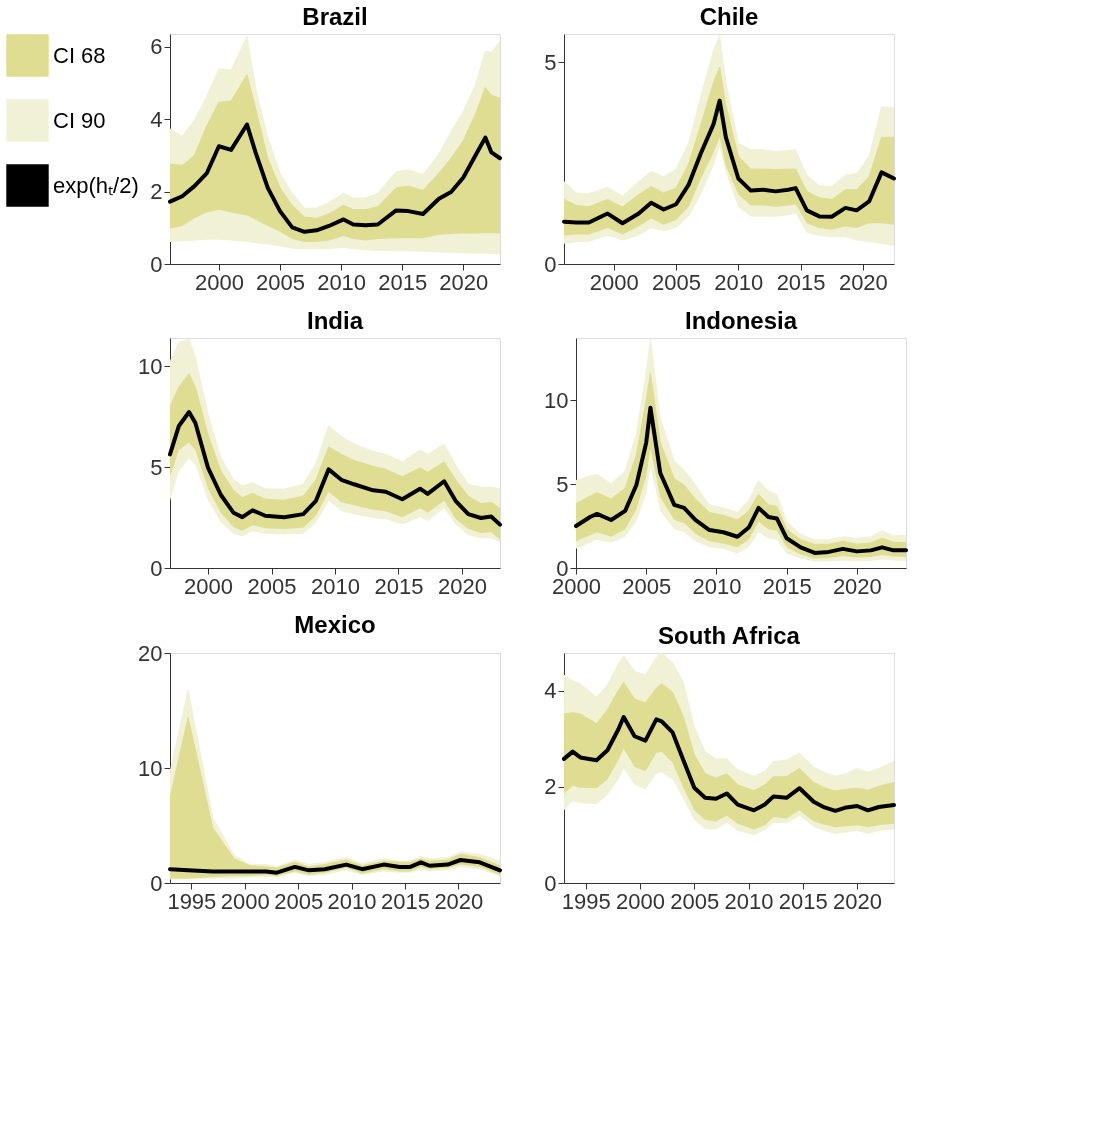  I want to click on legend-label: CI 90, so click(79, 120).